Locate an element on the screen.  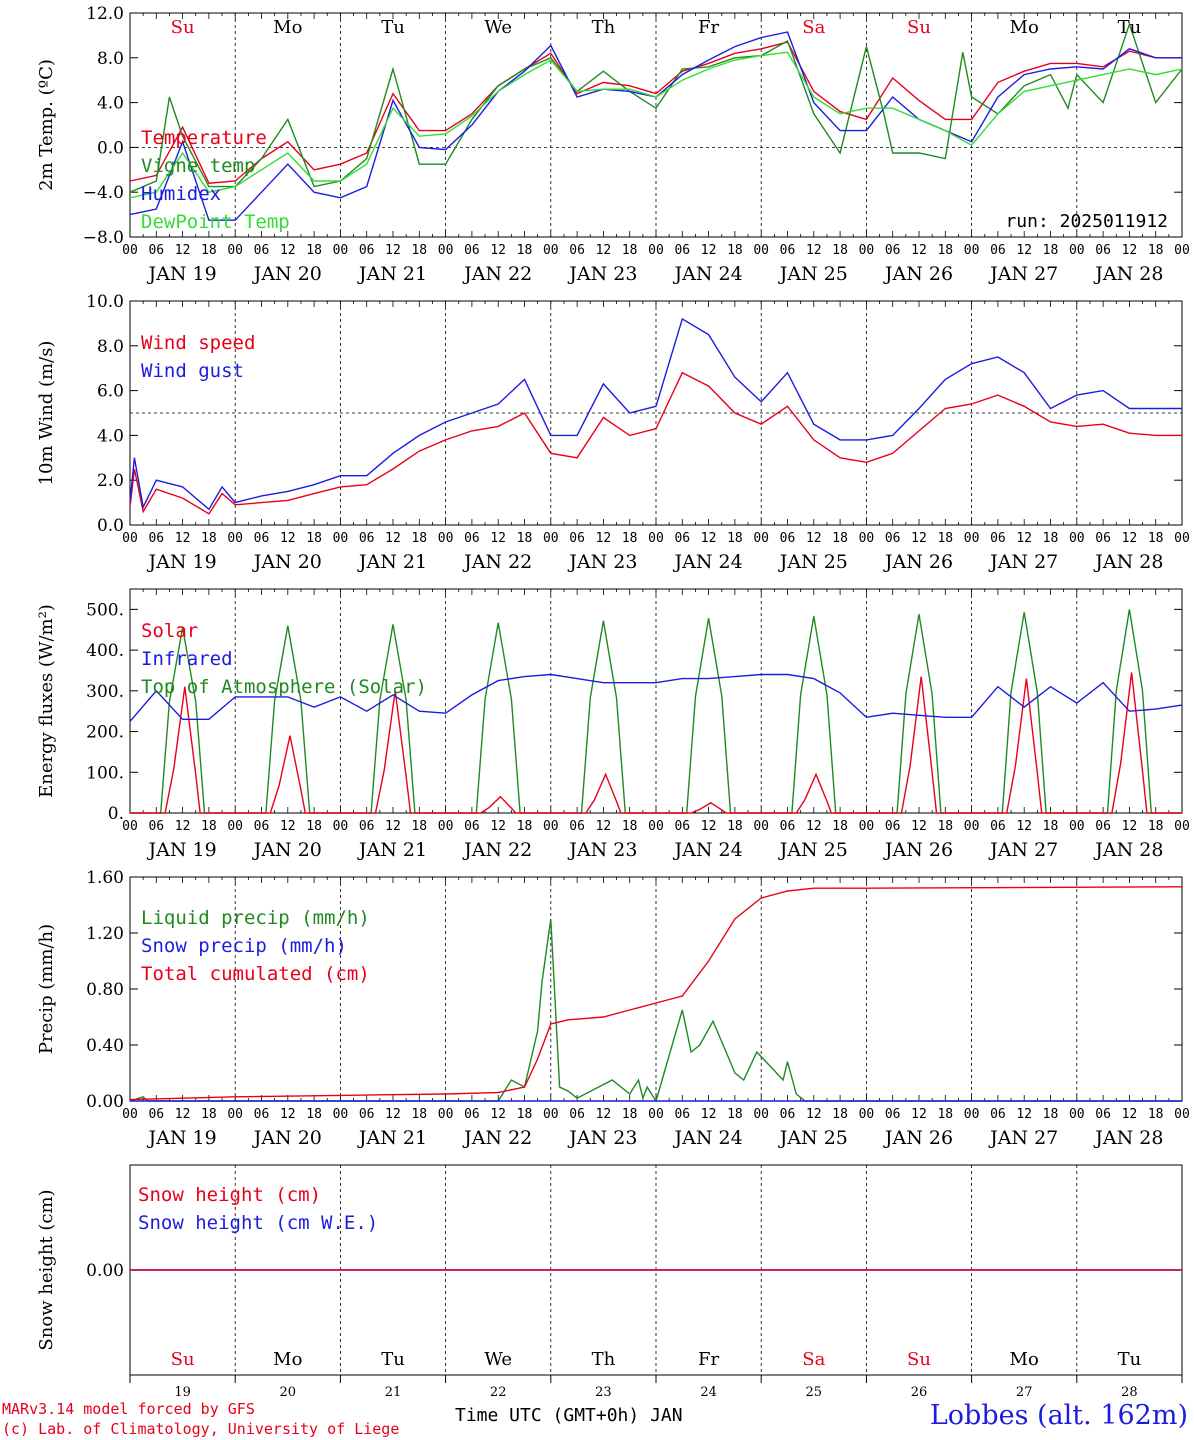
y-axis-label: 2m Temp. (ºC) is located at coordinates (46, 125).